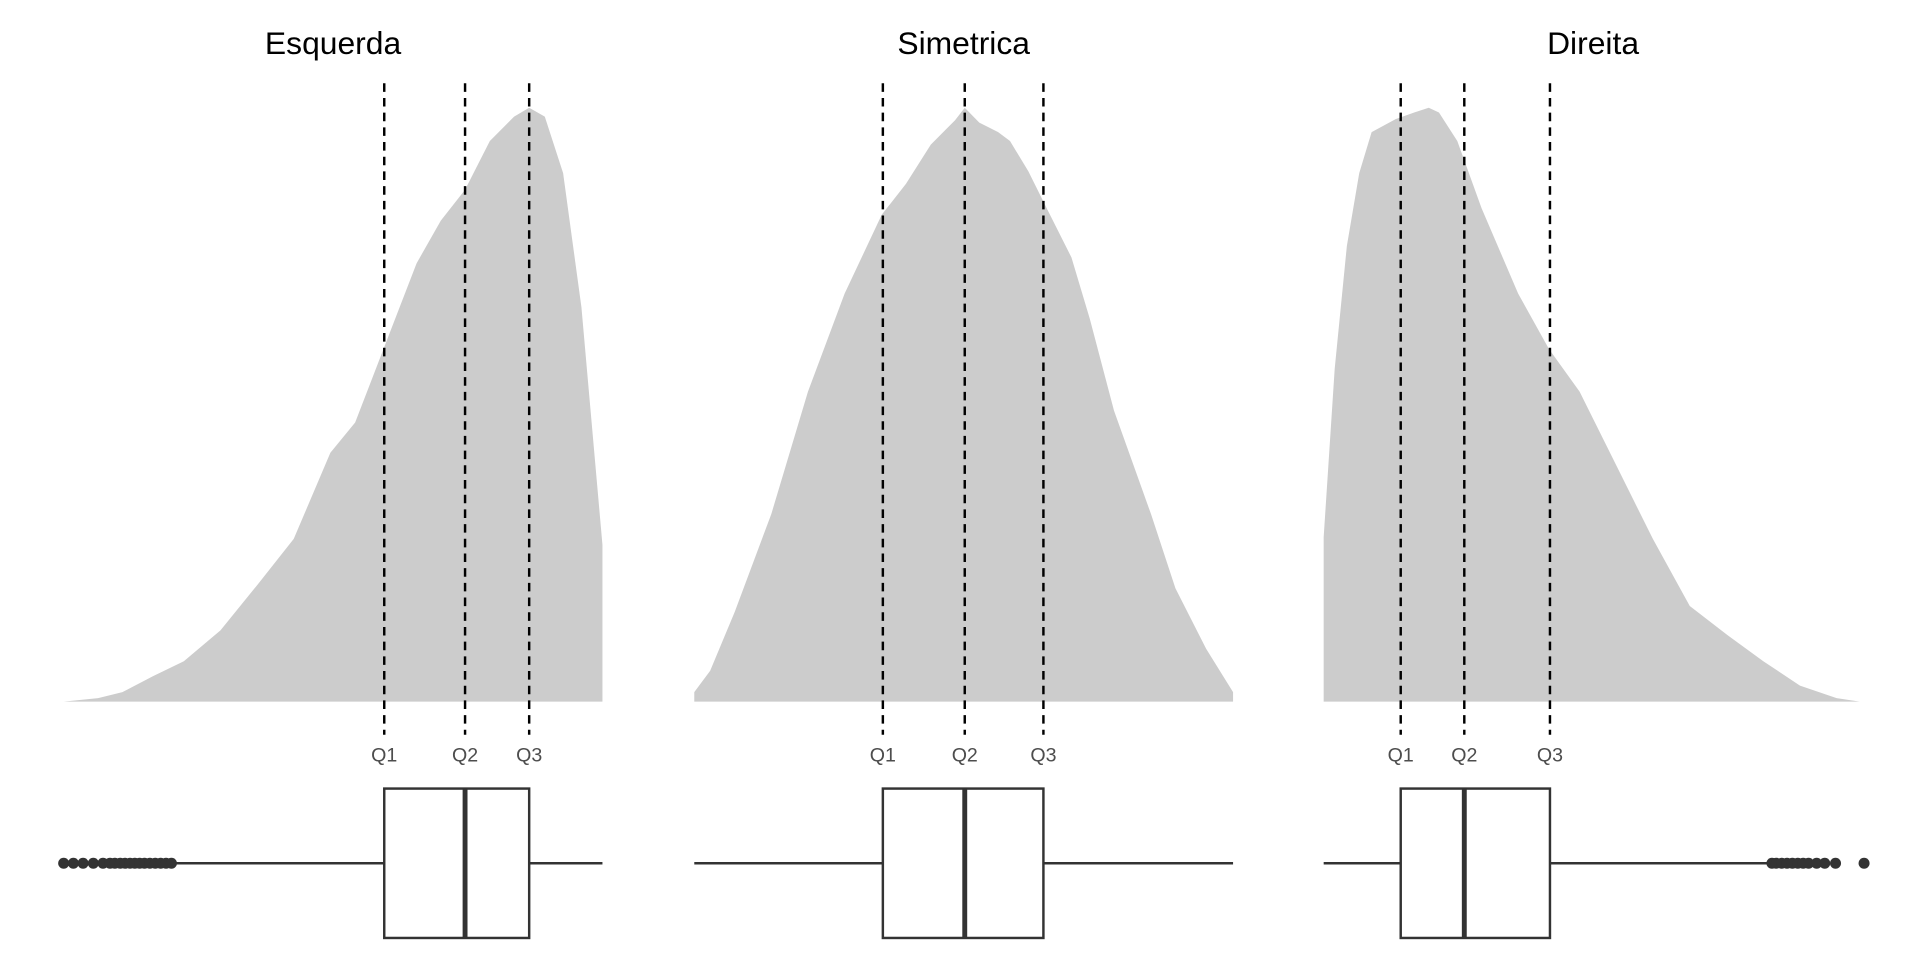  What do you see at coordinates (1593, 43) in the screenshot?
I see `panel-title: Direita` at bounding box center [1593, 43].